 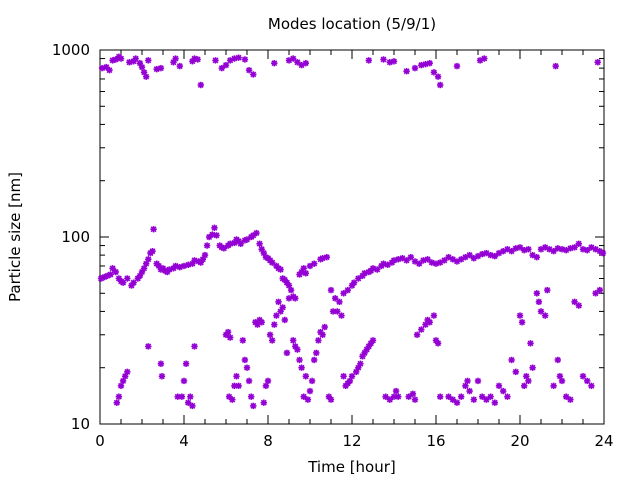 What do you see at coordinates (268, 441) in the screenshot?
I see `x-tick-label: 8` at bounding box center [268, 441].